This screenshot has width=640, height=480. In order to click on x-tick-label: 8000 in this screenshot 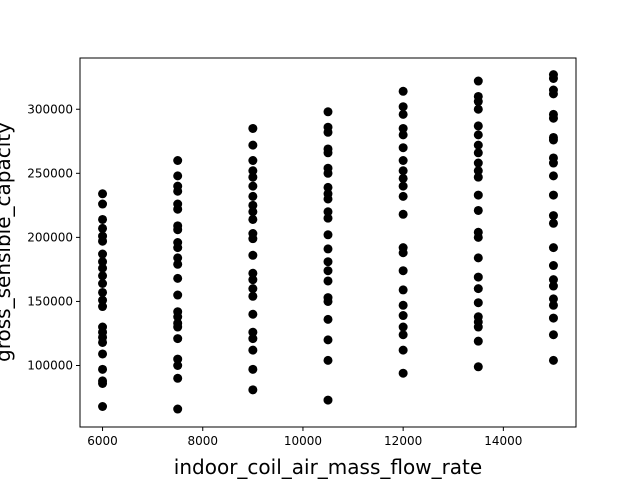, I will do `click(202, 441)`.